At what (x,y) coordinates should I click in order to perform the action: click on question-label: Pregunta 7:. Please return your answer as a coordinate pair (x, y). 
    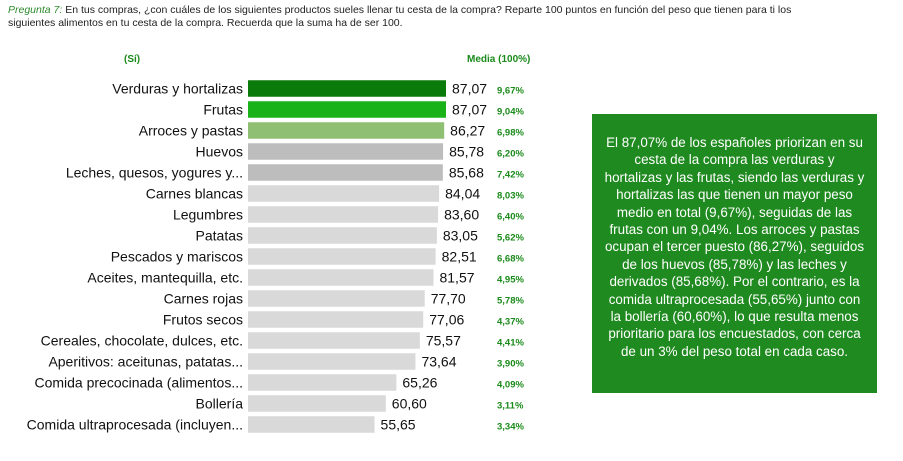
    Looking at the image, I should click on (35, 10).